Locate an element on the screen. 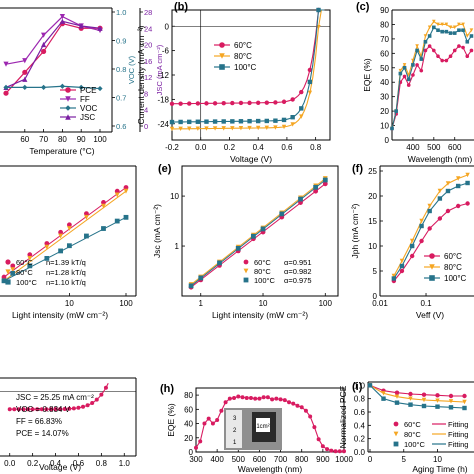 The height and width of the screenshot is (474, 474). legend-label: 80°C is located at coordinates (24, 272).